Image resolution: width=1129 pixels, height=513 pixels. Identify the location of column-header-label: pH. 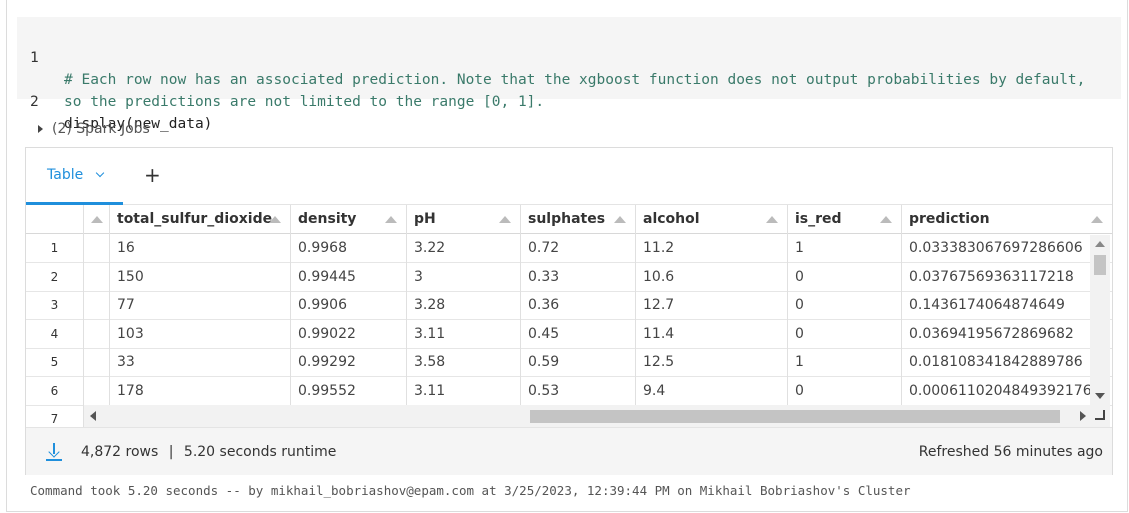
(425, 219).